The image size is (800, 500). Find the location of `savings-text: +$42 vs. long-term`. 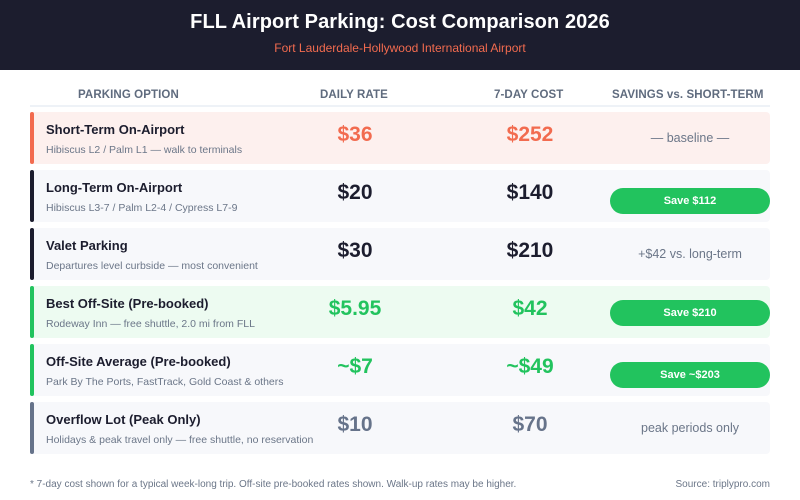

savings-text: +$42 vs. long-term is located at coordinates (690, 254).